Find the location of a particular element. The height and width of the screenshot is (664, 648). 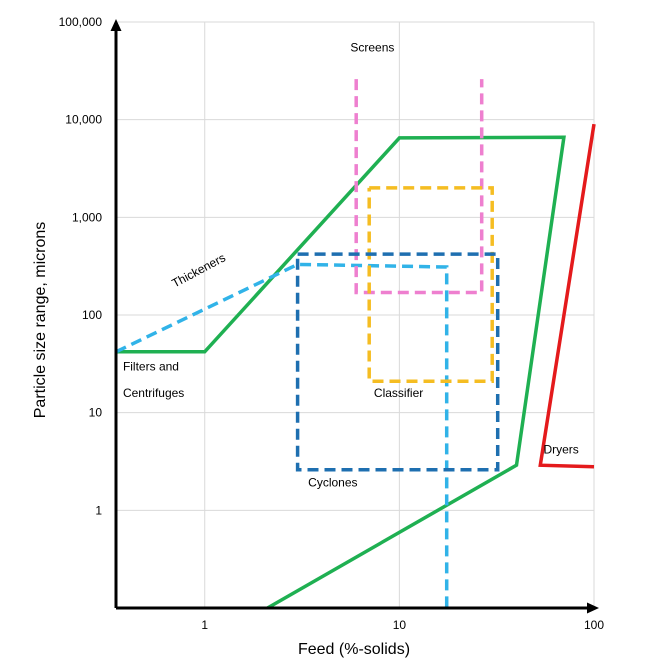

annotation-filters-and: Filters and is located at coordinates (151, 367).